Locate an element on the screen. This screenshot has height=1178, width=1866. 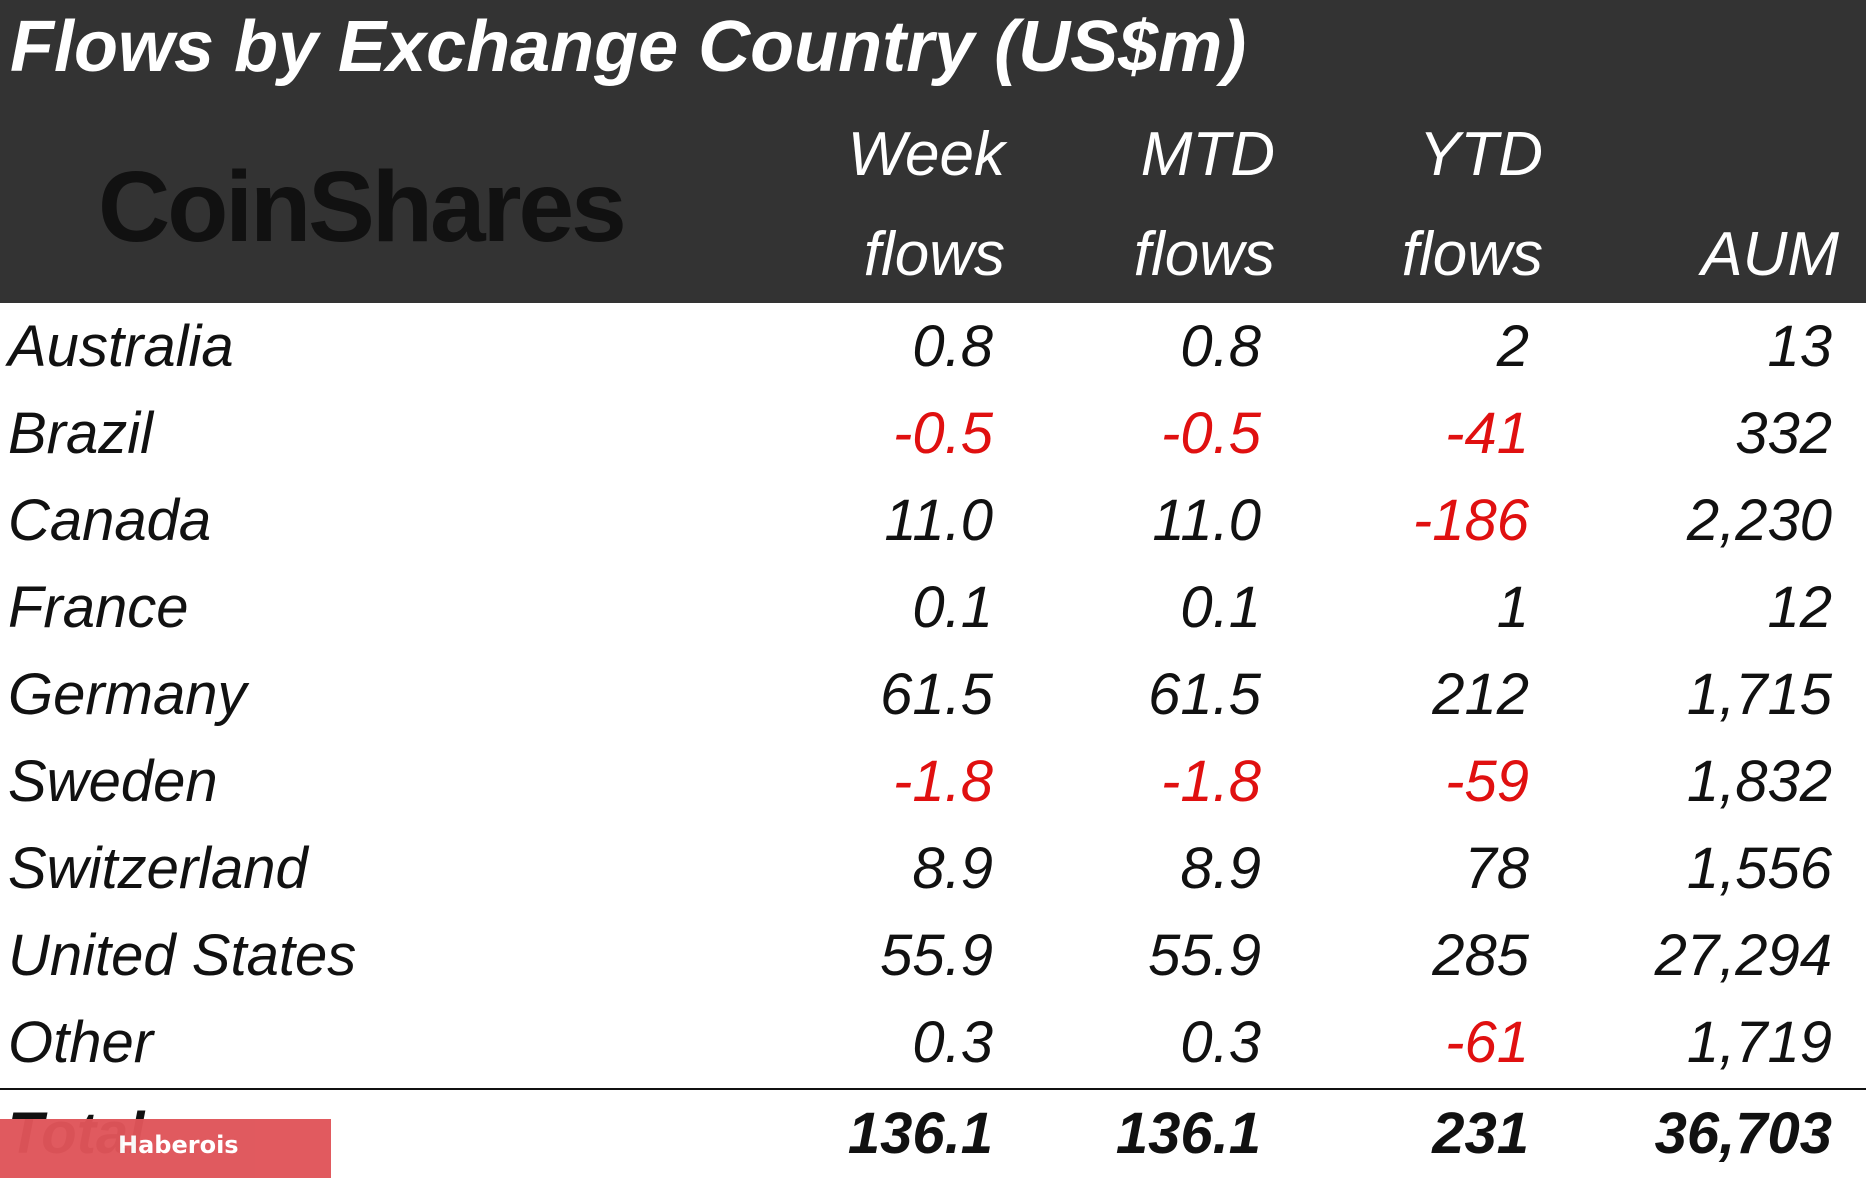
total-divider is located at coordinates (933, 1089).